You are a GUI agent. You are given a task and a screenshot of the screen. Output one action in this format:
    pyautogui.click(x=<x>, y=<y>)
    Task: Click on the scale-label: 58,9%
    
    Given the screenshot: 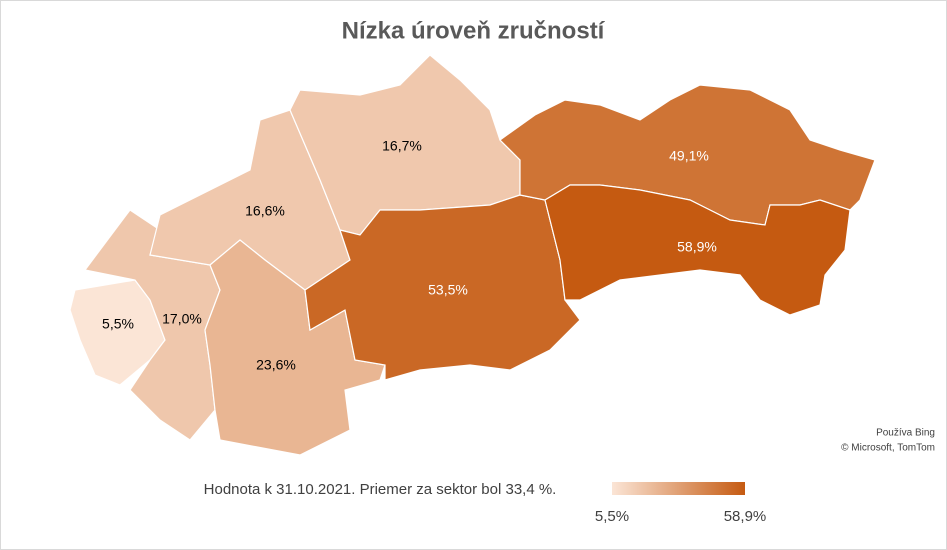 What is the action you would take?
    pyautogui.click(x=745, y=516)
    